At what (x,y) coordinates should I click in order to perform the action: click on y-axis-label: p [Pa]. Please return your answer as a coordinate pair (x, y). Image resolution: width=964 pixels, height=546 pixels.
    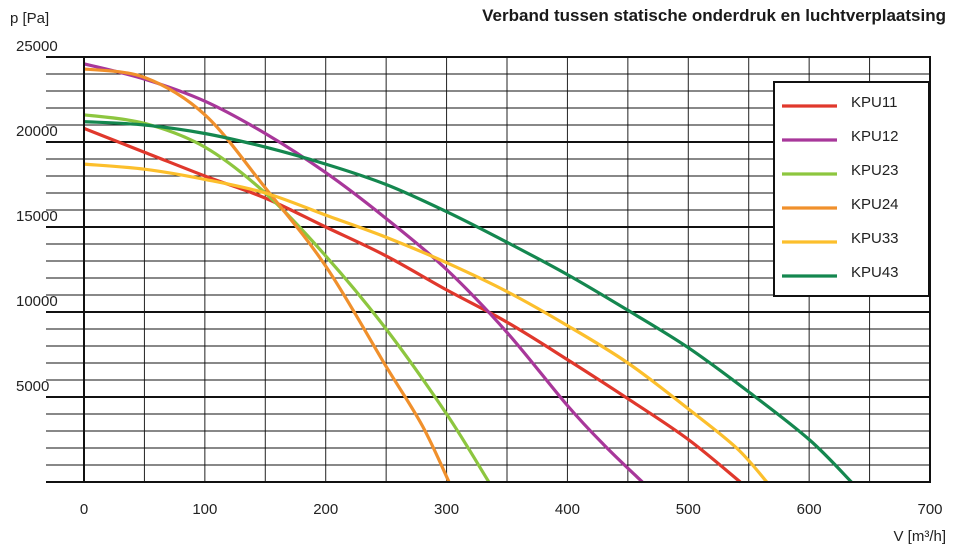
    Looking at the image, I should click on (29, 18).